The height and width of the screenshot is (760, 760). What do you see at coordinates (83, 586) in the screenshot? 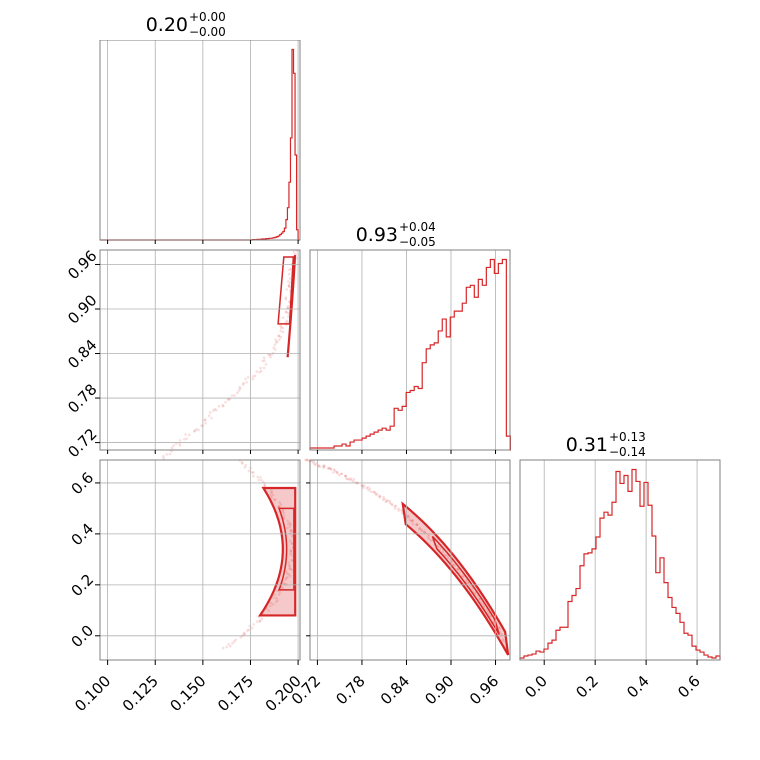
I see `y-tick-label: 0.2` at bounding box center [83, 586].